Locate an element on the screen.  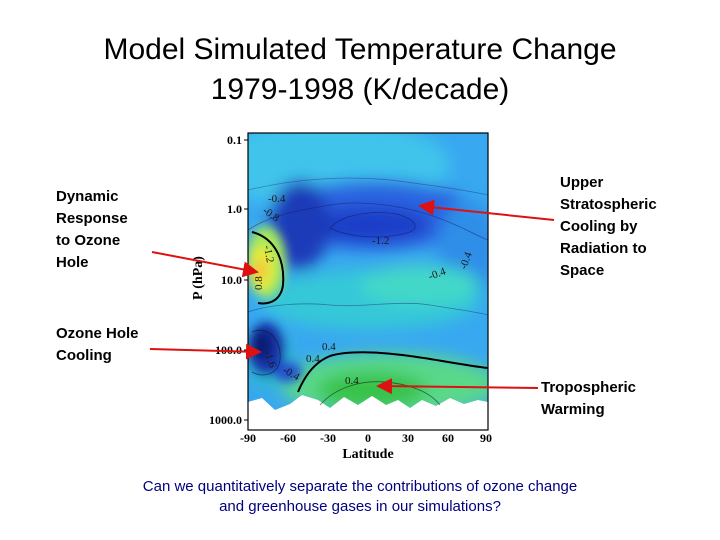
annotation-ozone-hole-cooling: Ozone Hole Cooling is located at coordinates (97, 344).